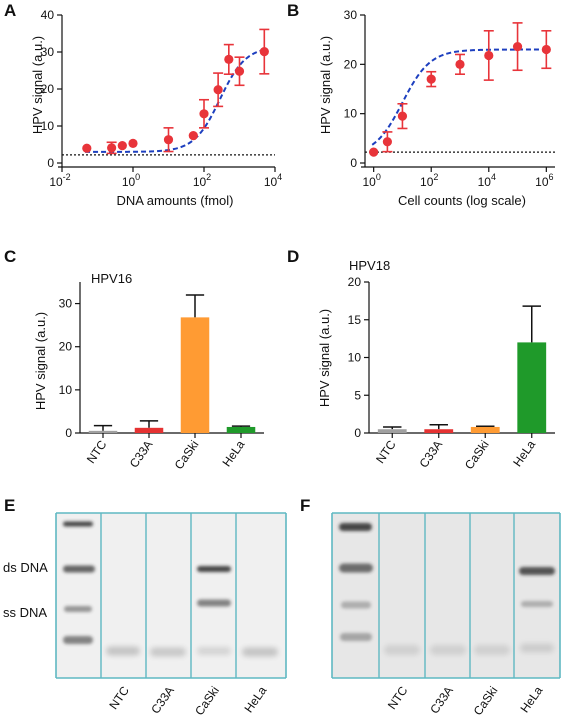 Image resolution: width=564 pixels, height=716 pixels. What do you see at coordinates (371, 180) in the screenshot?
I see `chart-b-xtick-label: 10⁰` at bounding box center [371, 180].